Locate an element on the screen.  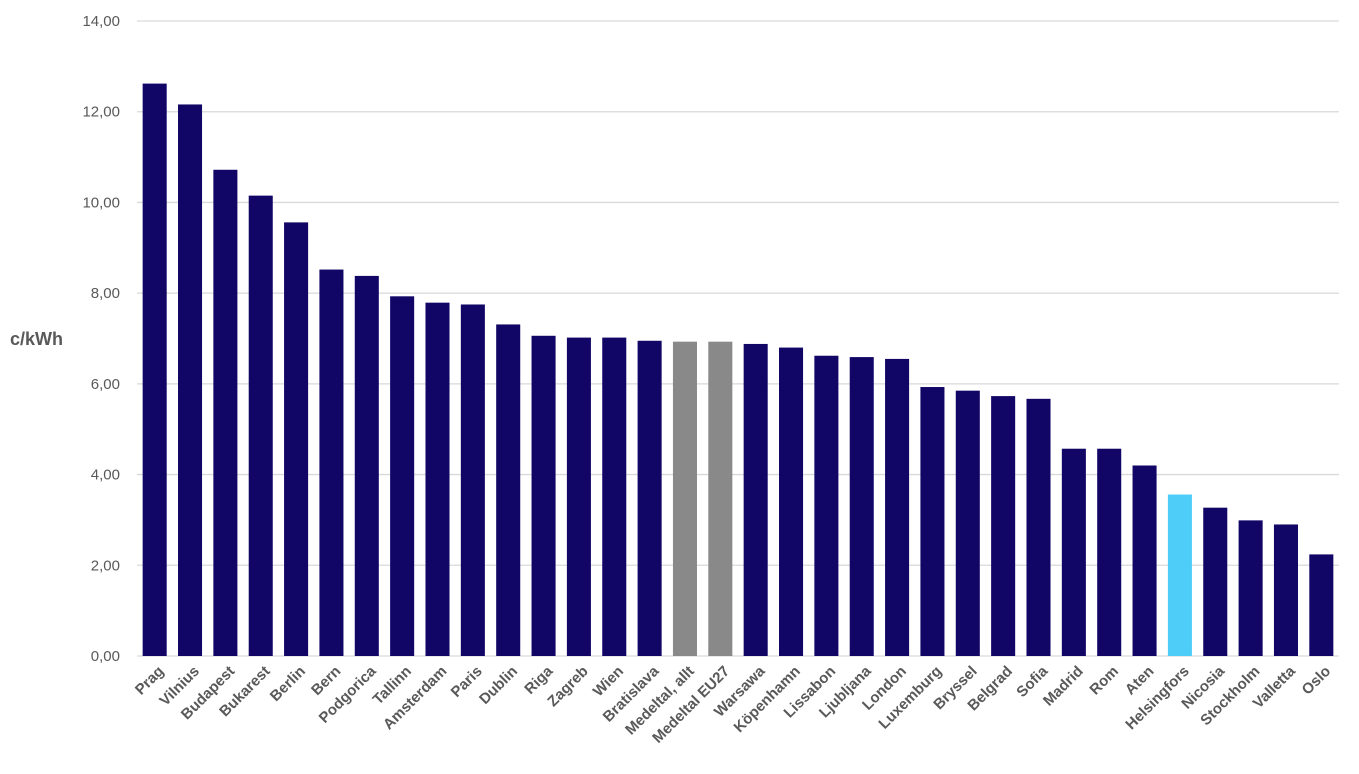
y-tick-label: 10,00 is located at coordinates (101, 202).